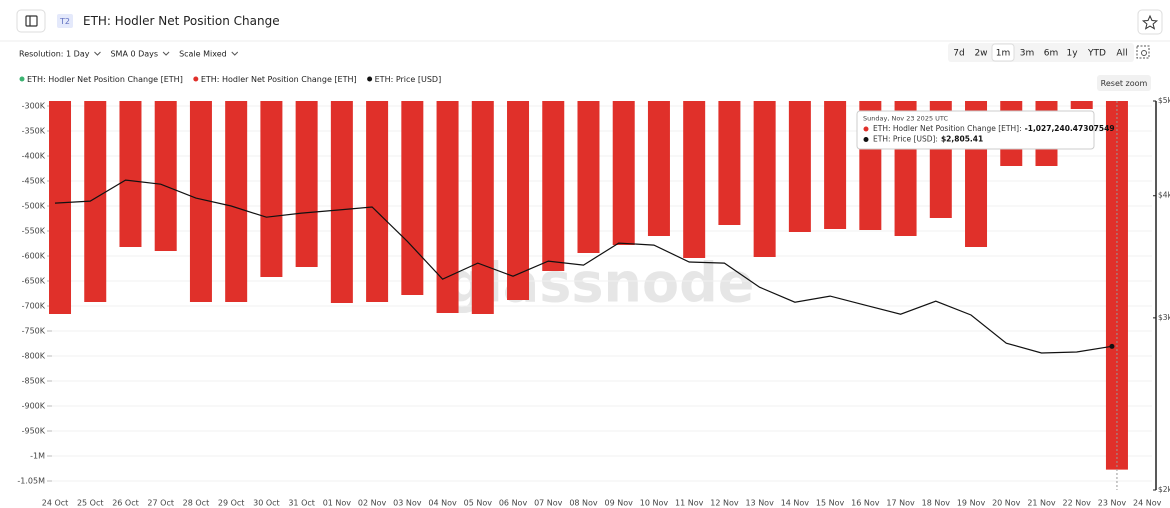 This screenshot has height=508, width=1170. Describe the element at coordinates (947, 128) in the screenshot. I see `tooltip-label: ETH: Hodler Net Position Change [ETH]:` at that location.